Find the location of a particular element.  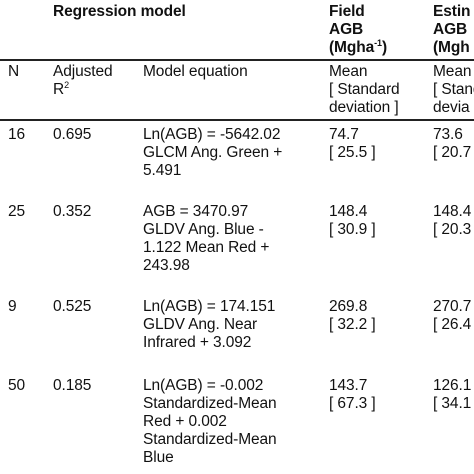

header-estimated-line3: (Mgh is located at coordinates (451, 47).